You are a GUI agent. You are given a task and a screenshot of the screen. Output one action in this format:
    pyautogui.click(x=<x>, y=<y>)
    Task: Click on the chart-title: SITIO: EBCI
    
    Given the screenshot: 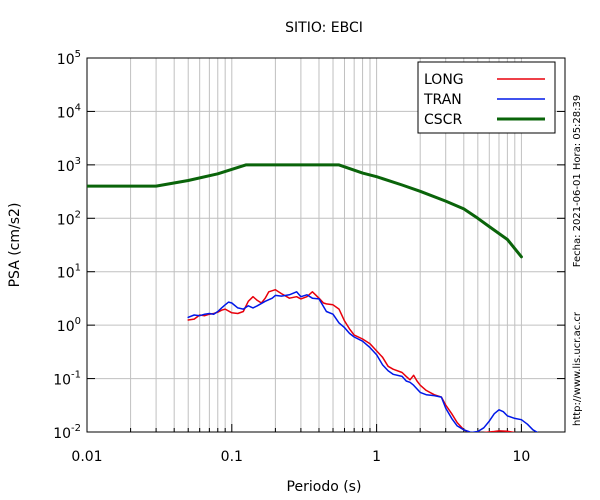 What is the action you would take?
    pyautogui.click(x=324, y=28)
    